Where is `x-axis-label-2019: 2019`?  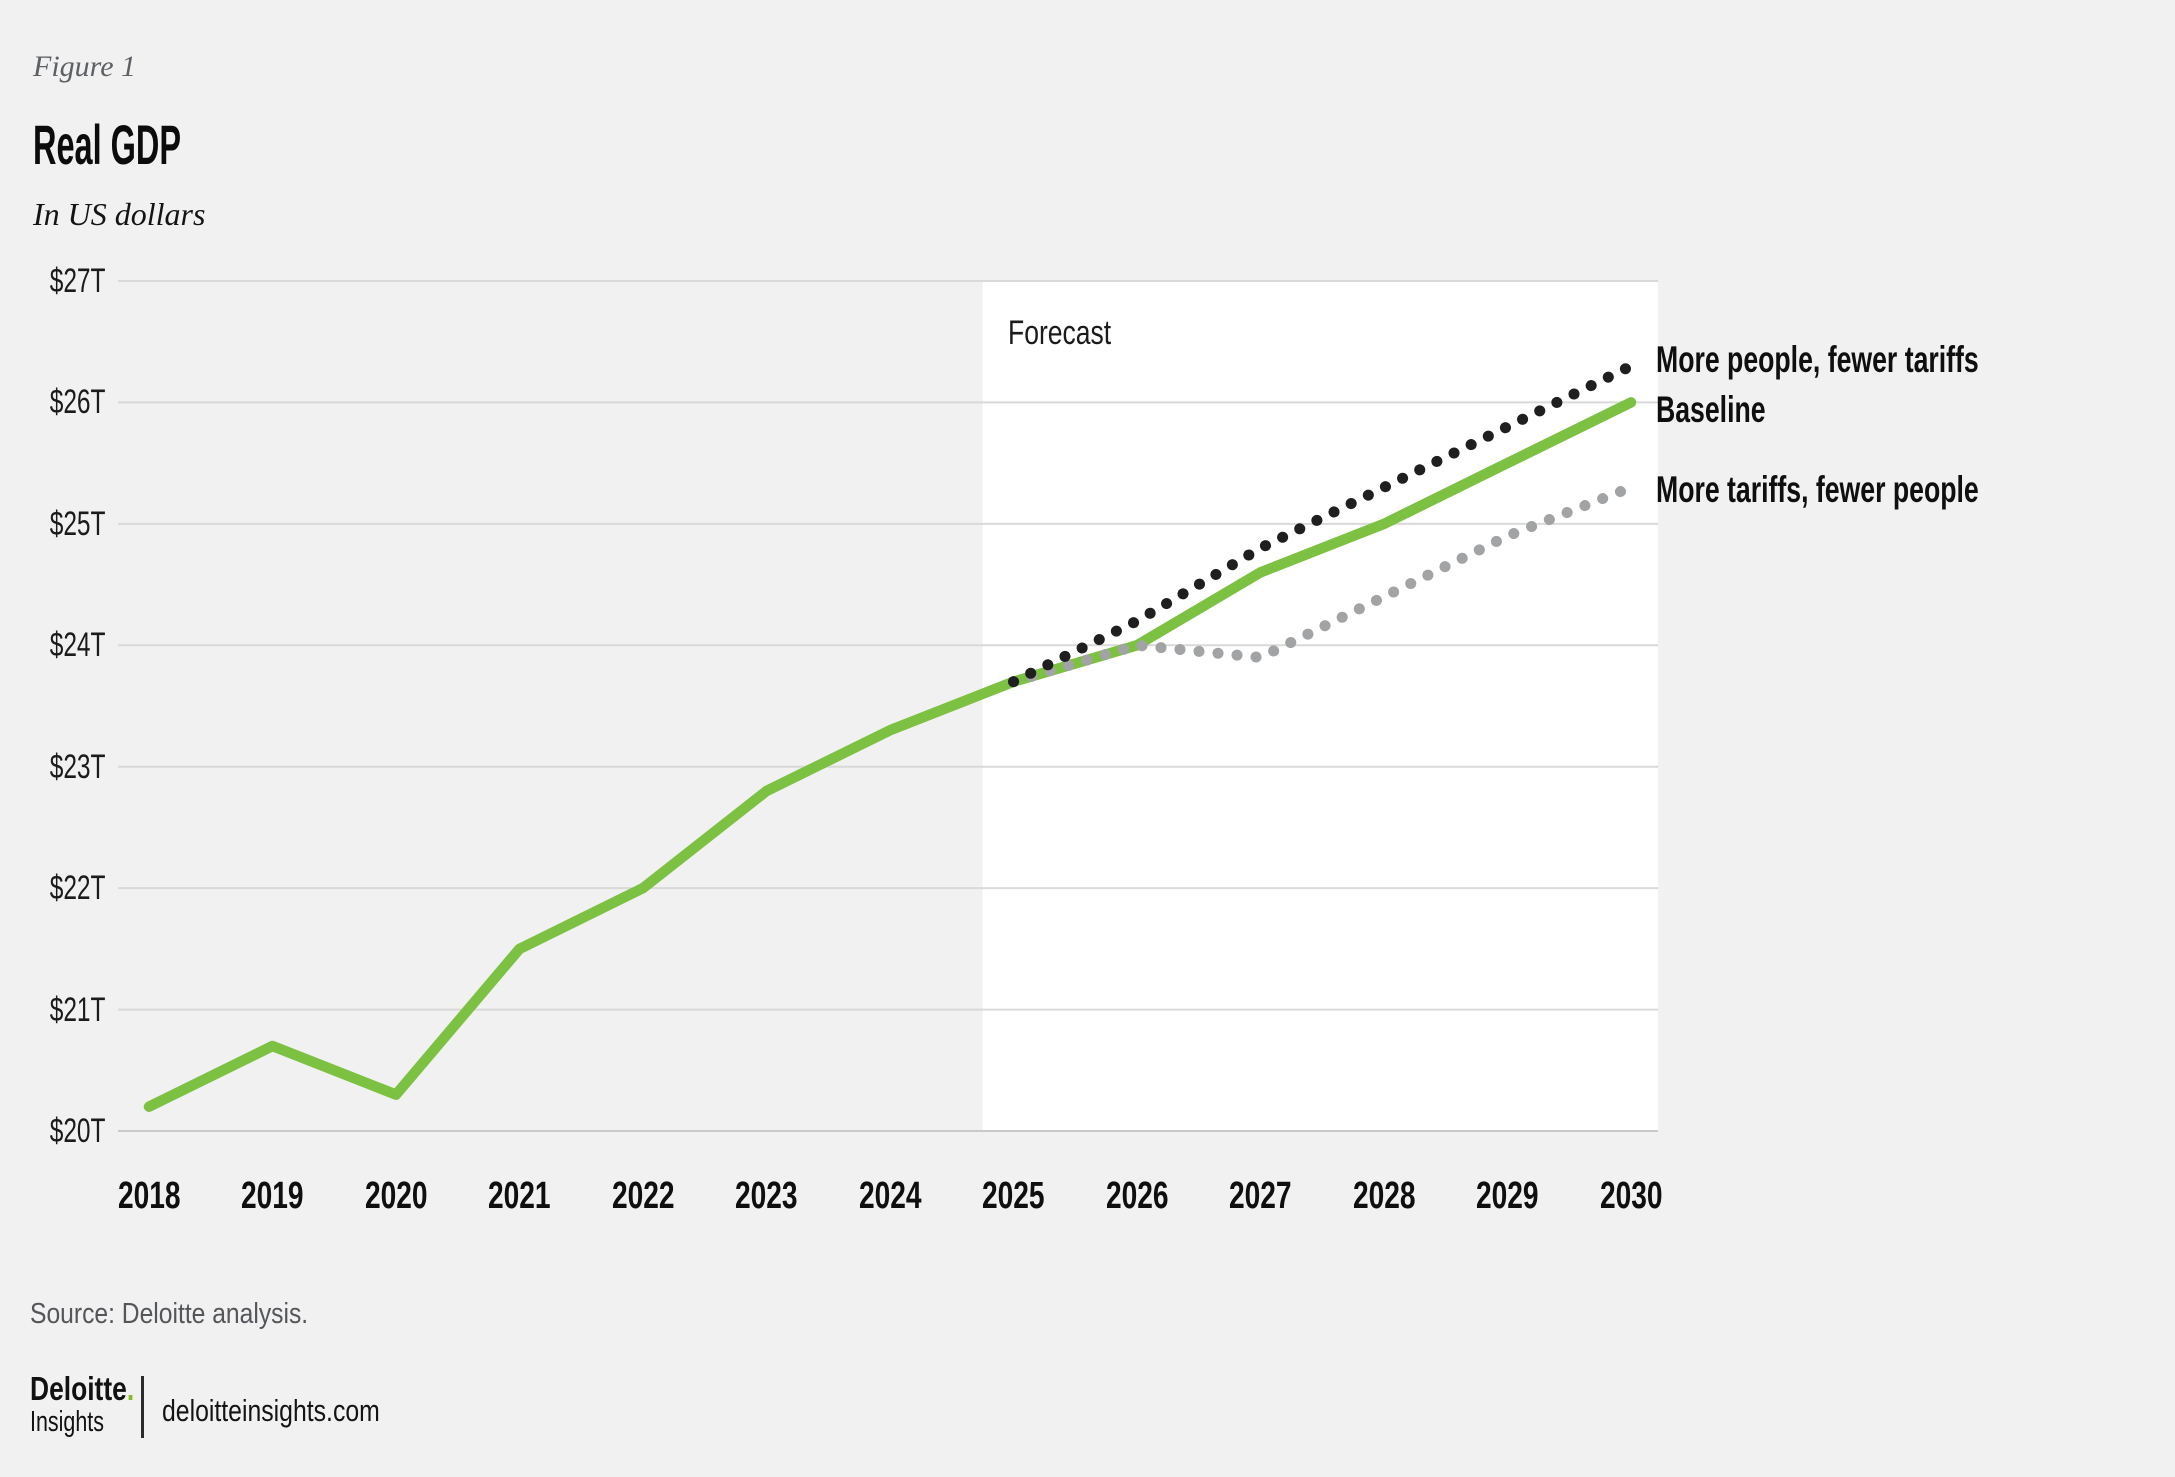
x-axis-label-2019: 2019 is located at coordinates (272, 1196).